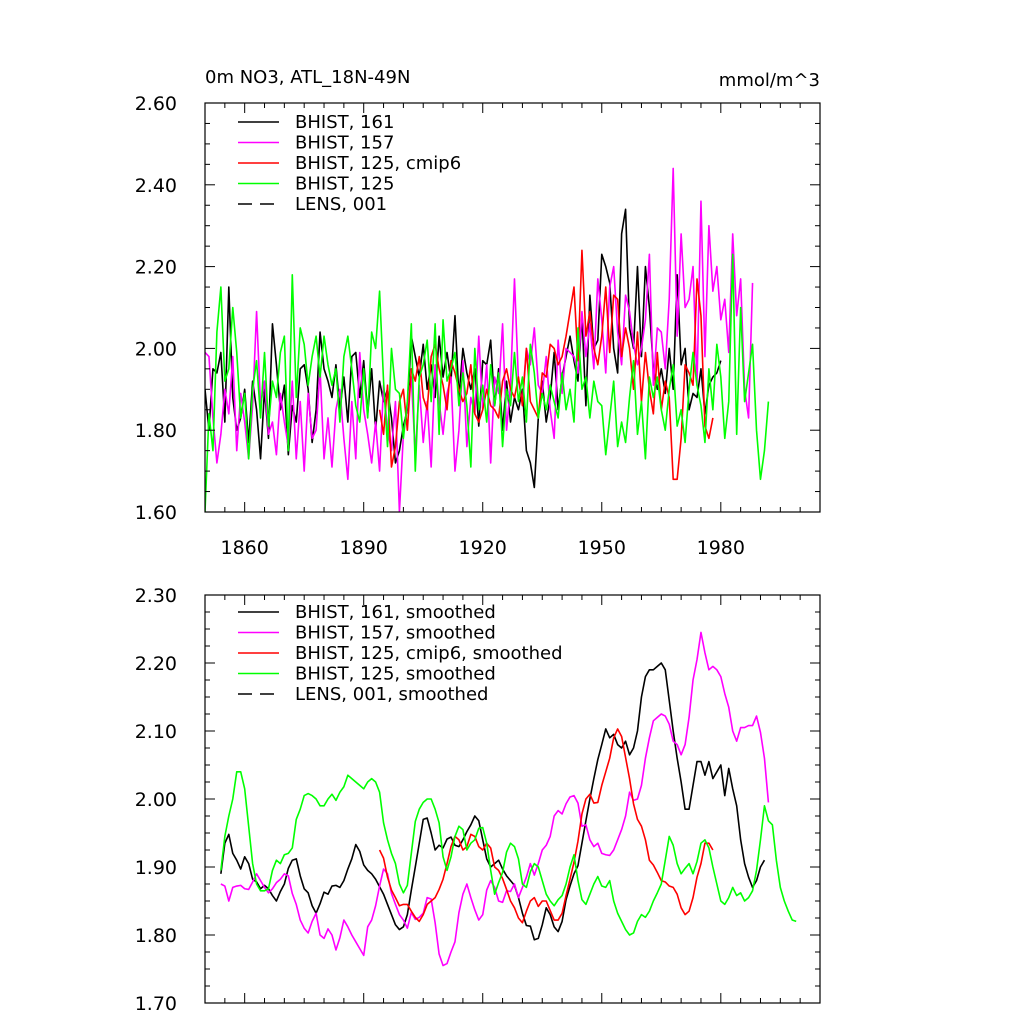 The height and width of the screenshot is (1024, 1024). I want to click on y-tick-label: 1.60, so click(156, 513).